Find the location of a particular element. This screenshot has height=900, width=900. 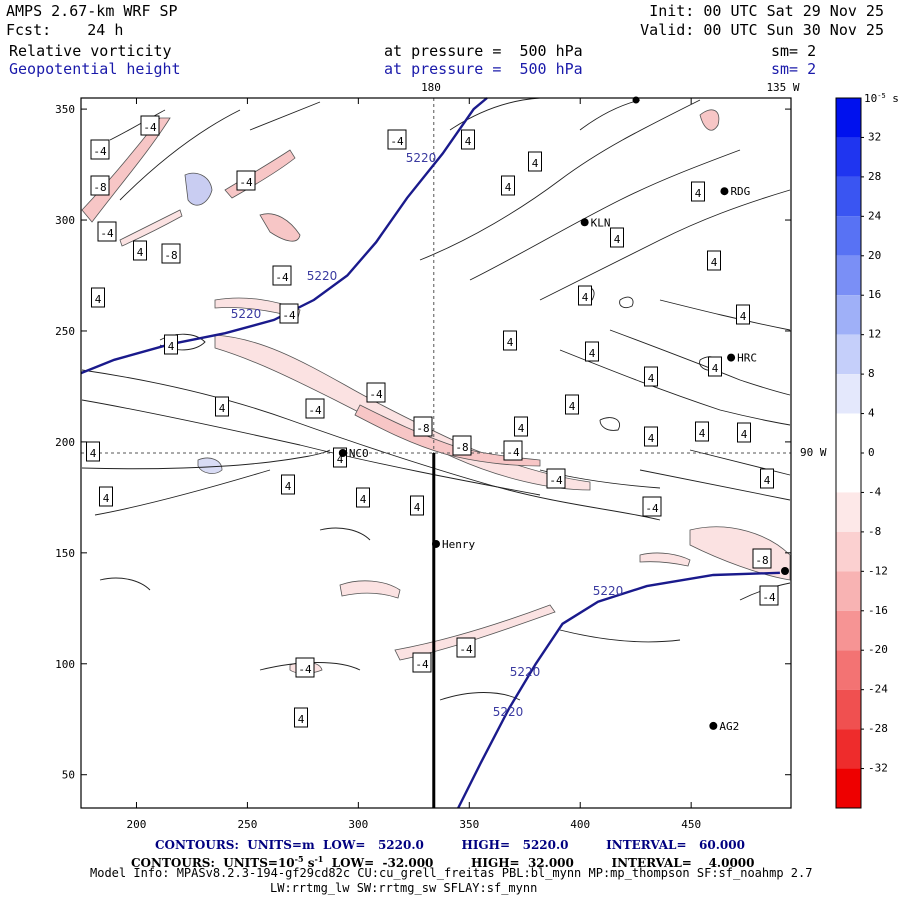

fcst-value: 24 h is located at coordinates (105, 30).